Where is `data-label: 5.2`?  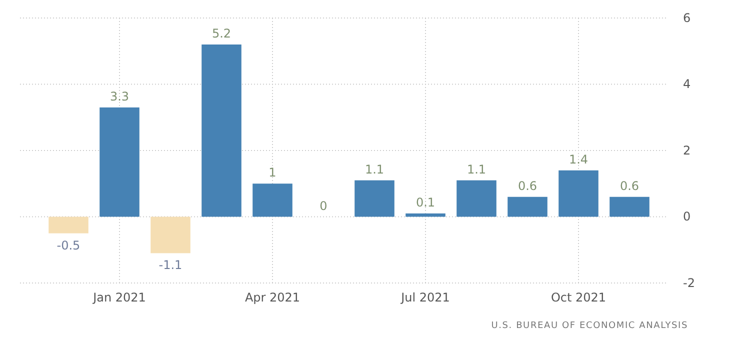 data-label: 5.2 is located at coordinates (222, 33).